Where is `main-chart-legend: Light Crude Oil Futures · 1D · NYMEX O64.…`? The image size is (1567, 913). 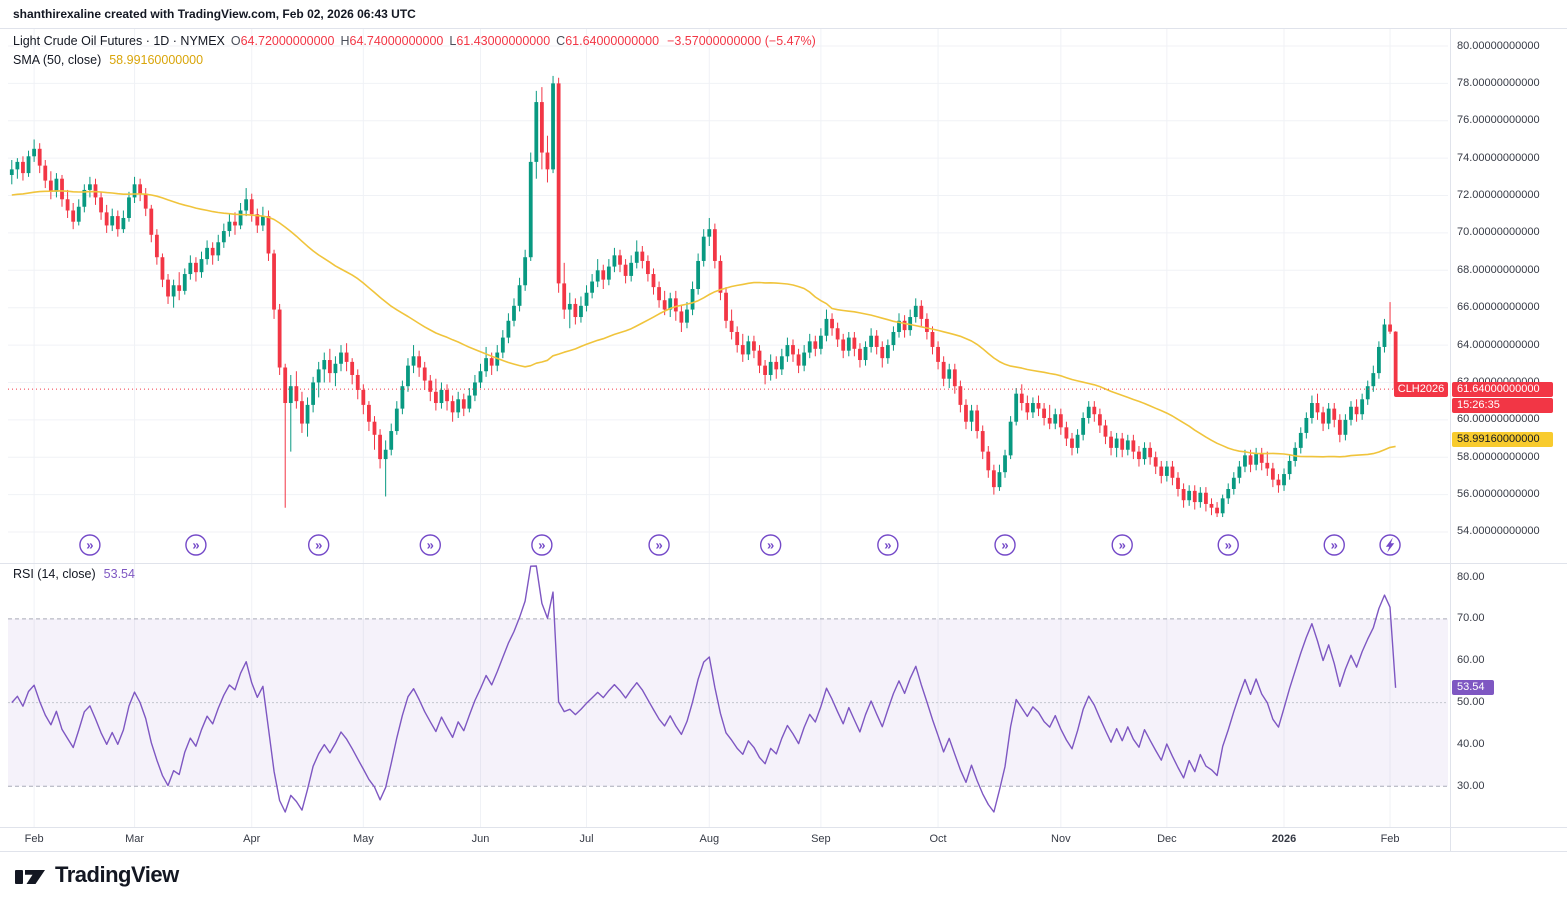
main-chart-legend: Light Crude Oil Futures · 1D · NYMEX O64.… is located at coordinates (414, 41).